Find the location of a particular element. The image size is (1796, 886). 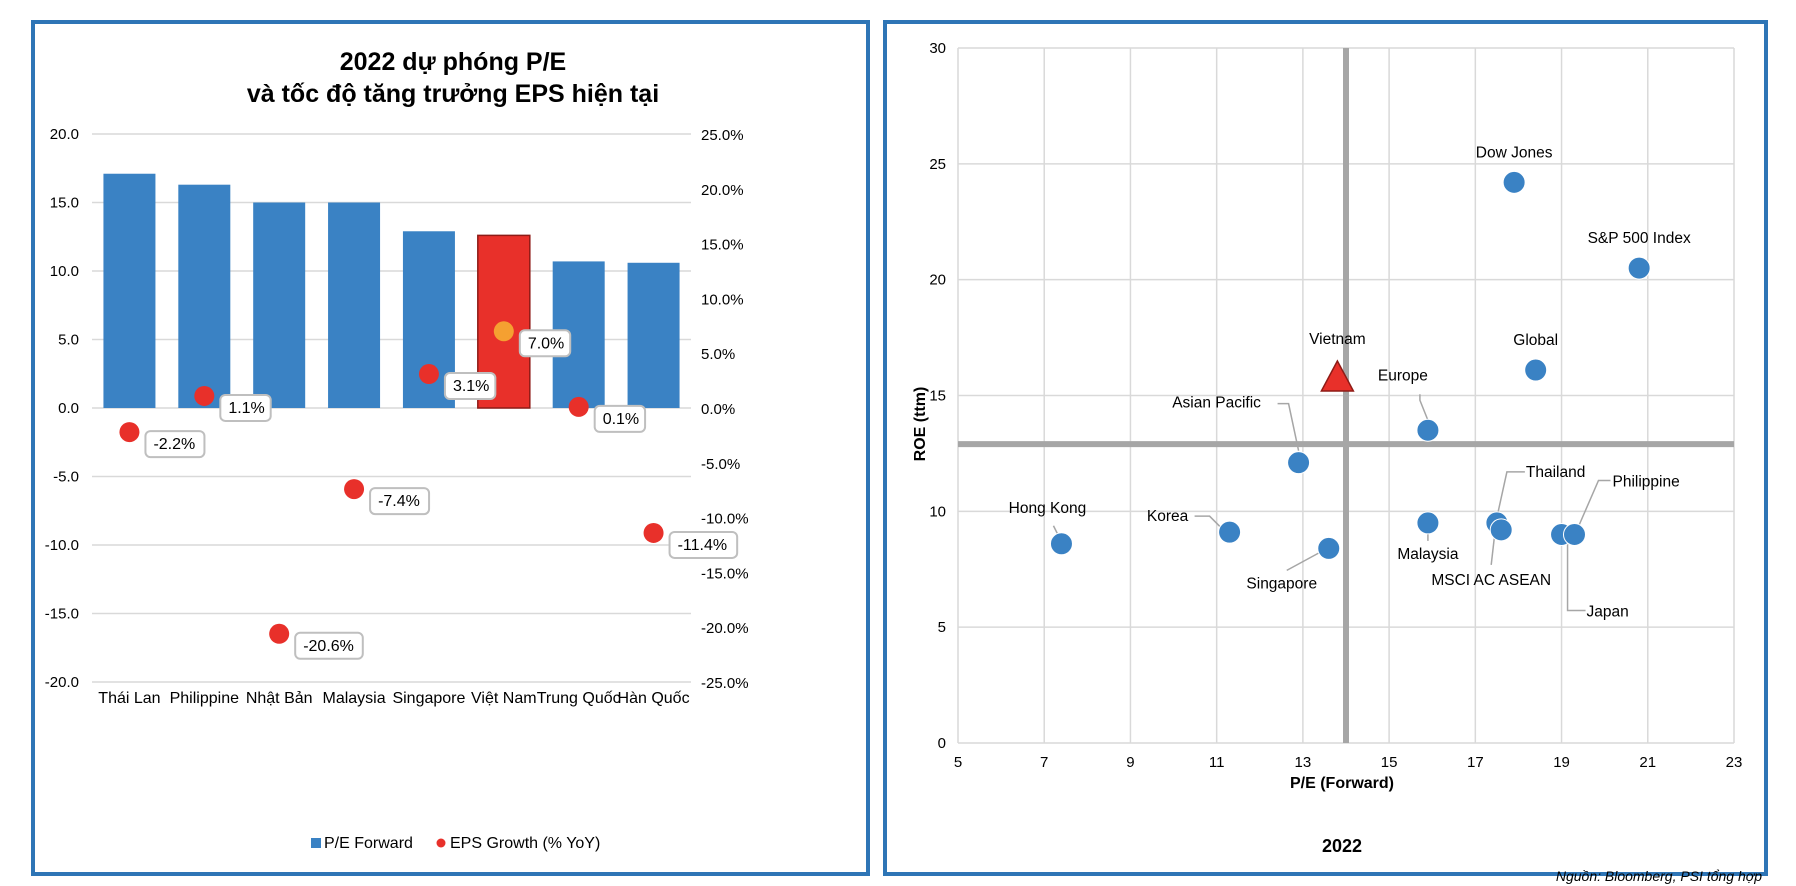

left-axis-tick: -10.0 is located at coordinates (62, 545).